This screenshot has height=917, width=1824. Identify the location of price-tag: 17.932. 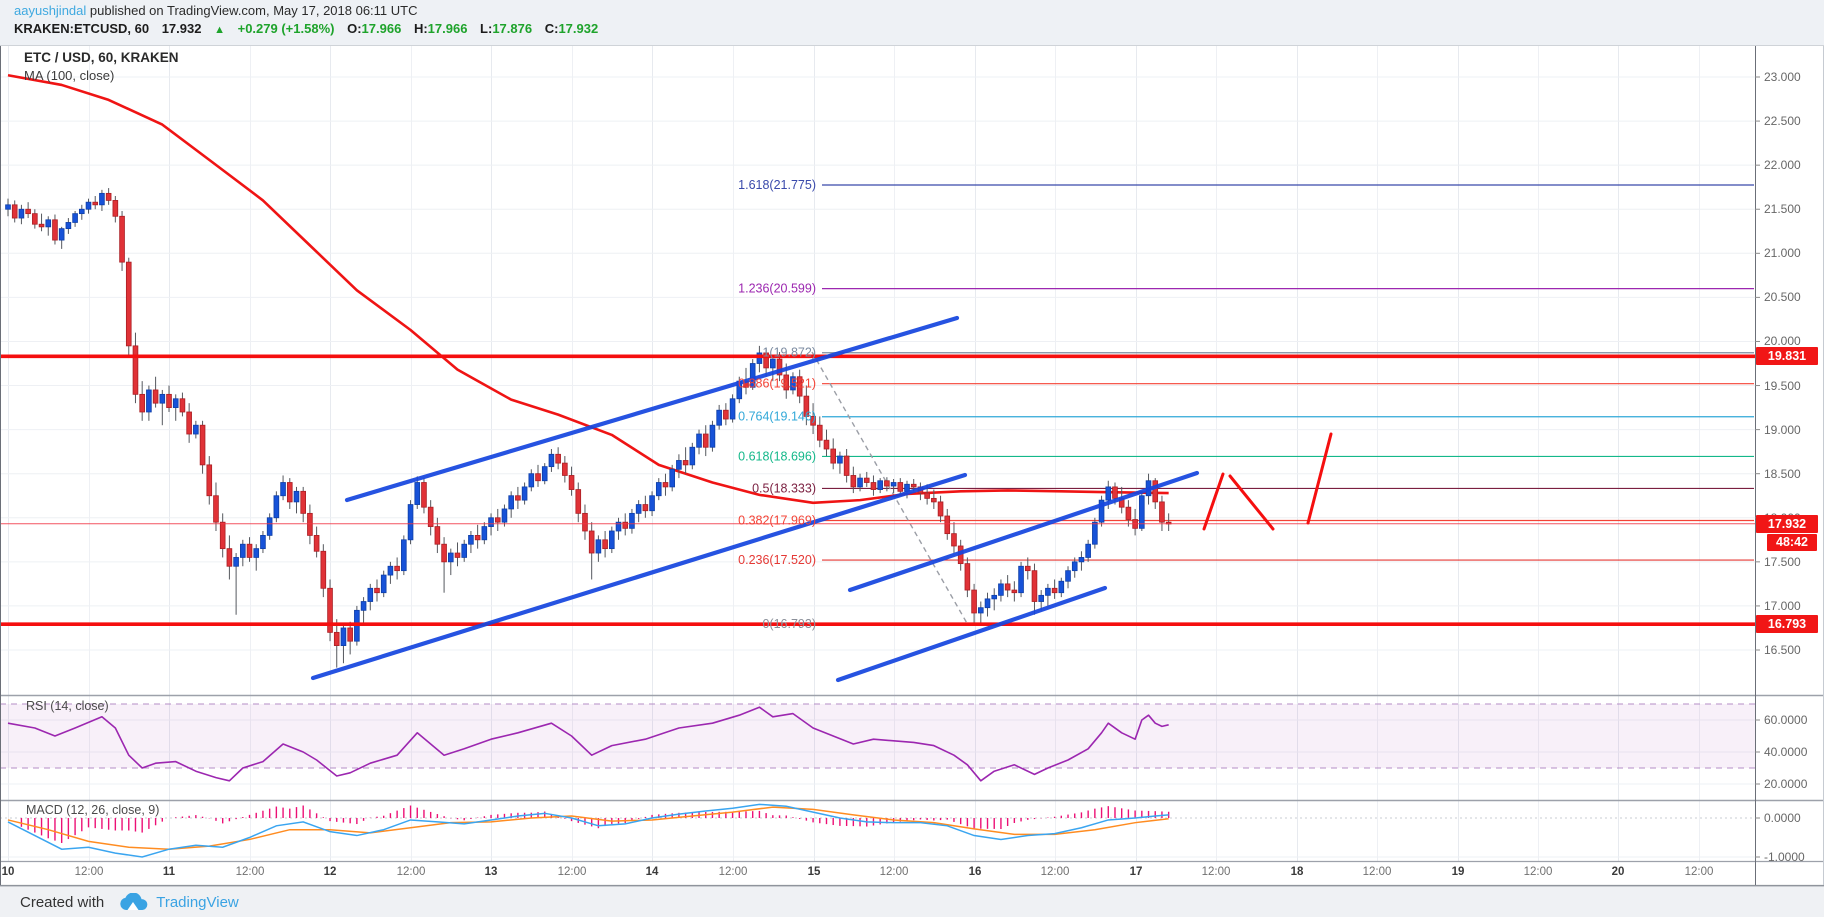
(1787, 523).